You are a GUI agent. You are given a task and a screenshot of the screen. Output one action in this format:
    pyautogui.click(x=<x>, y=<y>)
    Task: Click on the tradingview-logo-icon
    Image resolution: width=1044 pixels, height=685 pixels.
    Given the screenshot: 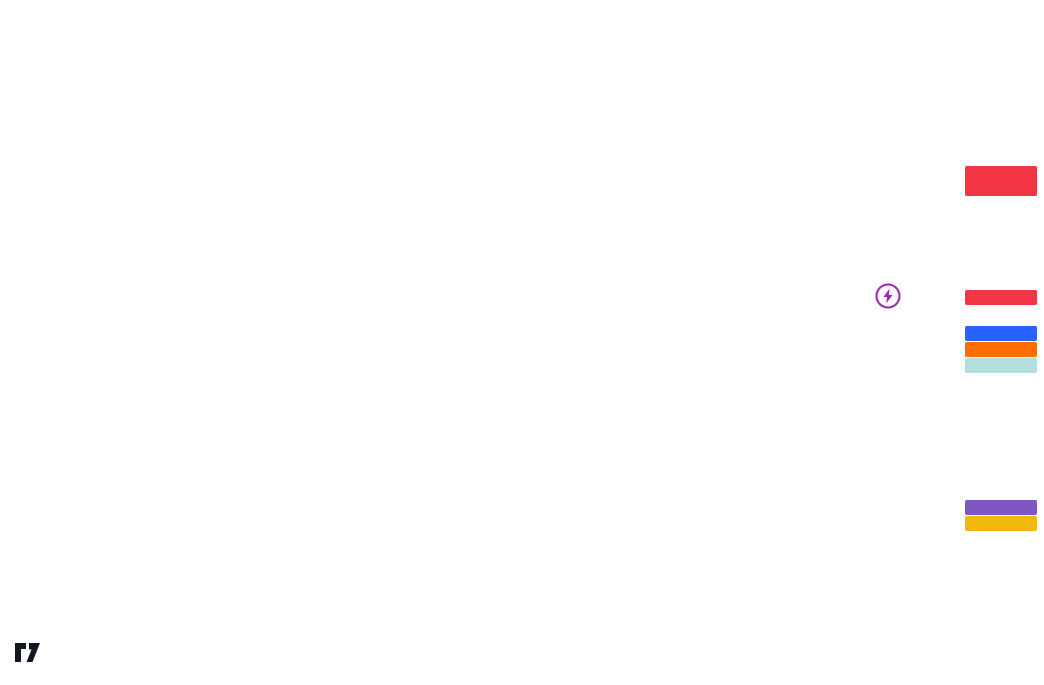 What is the action you would take?
    pyautogui.click(x=27, y=652)
    